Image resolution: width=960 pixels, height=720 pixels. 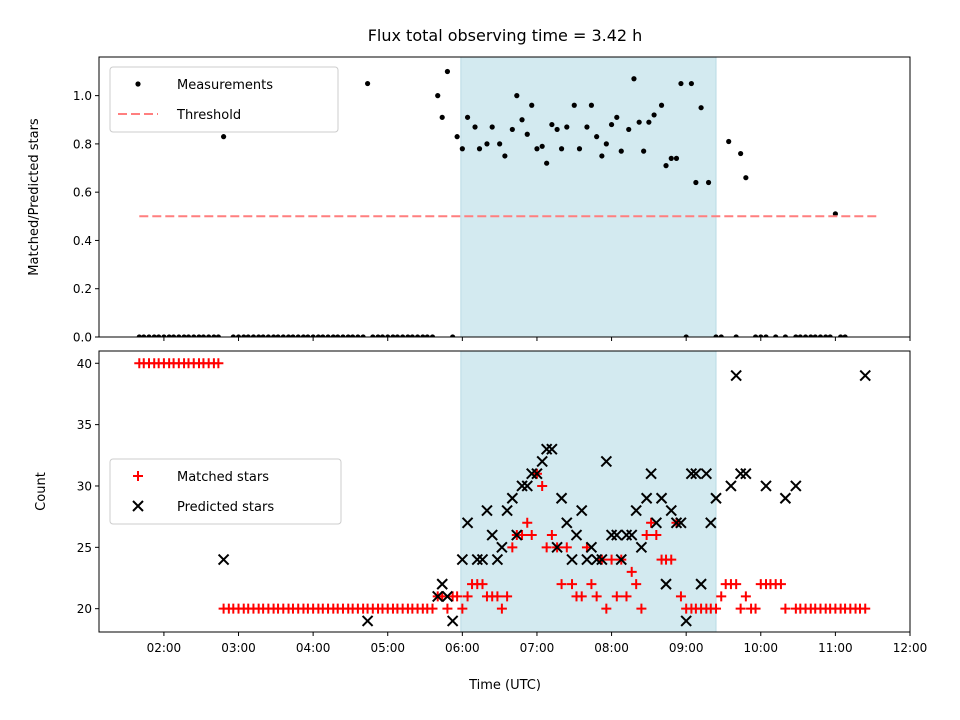 What do you see at coordinates (505, 35) in the screenshot?
I see `chart-title: Flux total observing time = 3.42 h` at bounding box center [505, 35].